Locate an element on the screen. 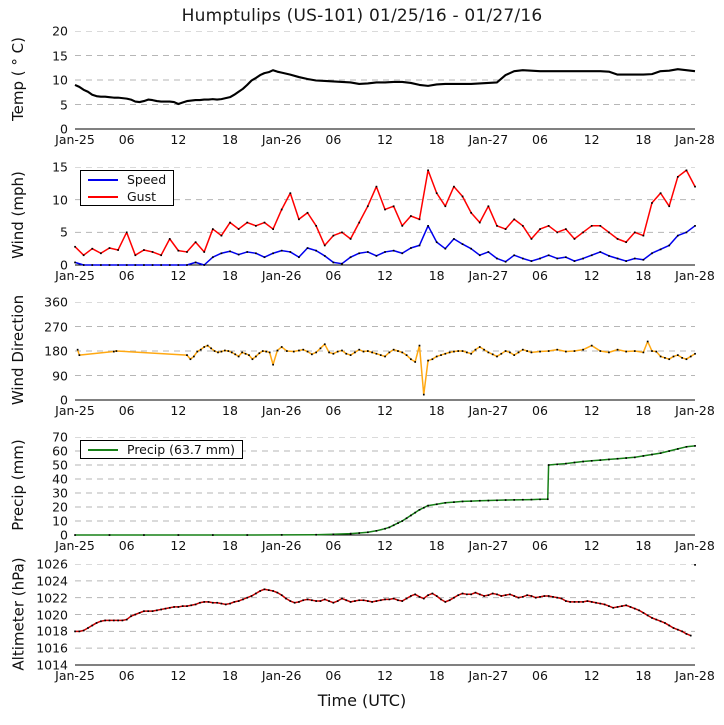 This screenshot has height=725, width=724. x-tick-altimeter-0: Jan-25 is located at coordinates (75, 675).